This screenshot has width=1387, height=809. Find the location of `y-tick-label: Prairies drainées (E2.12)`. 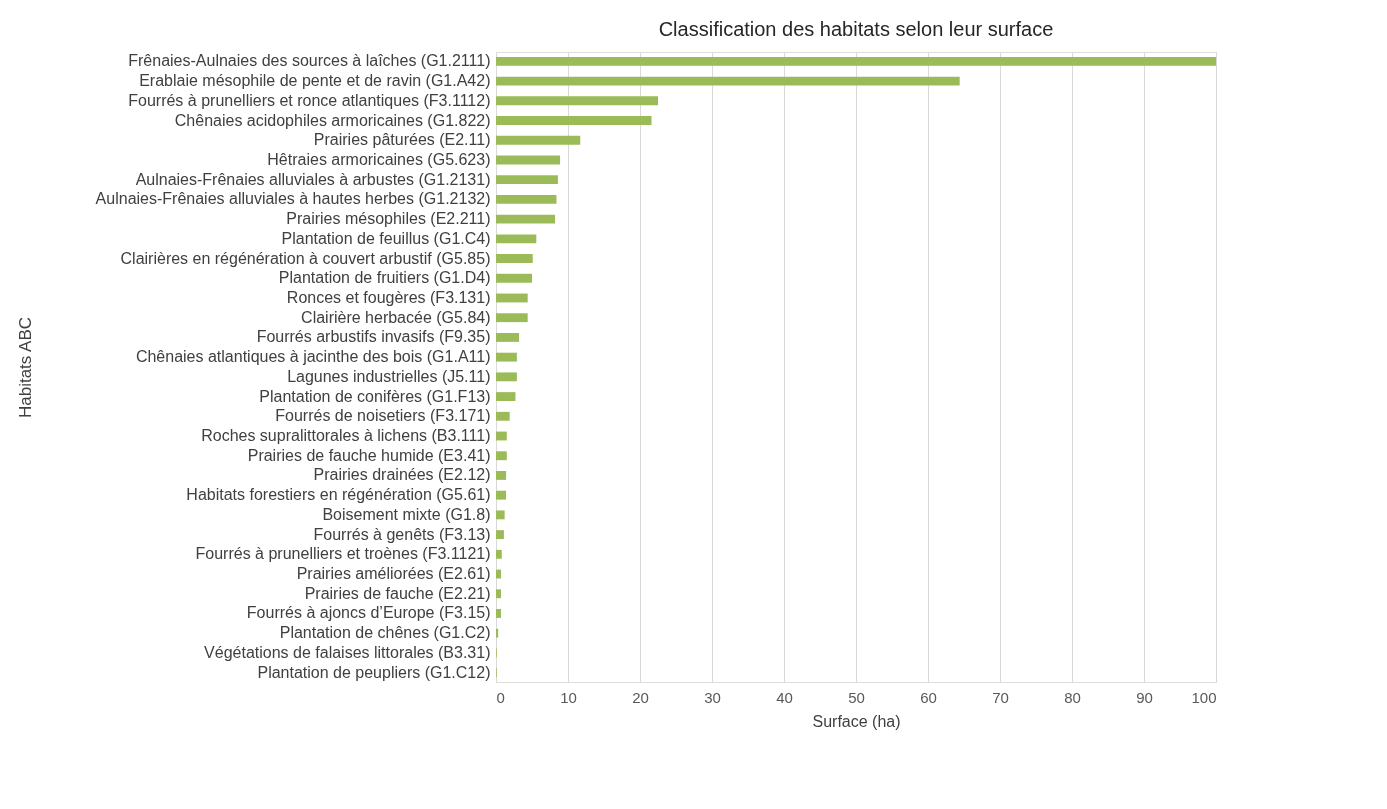

y-tick-label: Prairies drainées (E2.12) is located at coordinates (402, 475).